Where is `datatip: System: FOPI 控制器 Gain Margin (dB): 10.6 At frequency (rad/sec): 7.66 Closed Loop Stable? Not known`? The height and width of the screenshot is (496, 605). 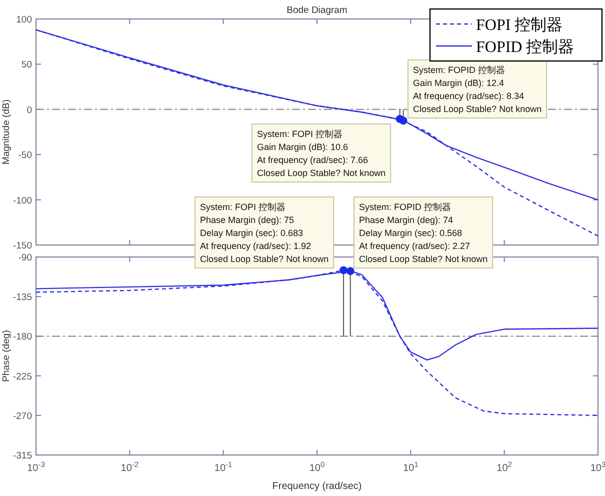
datatip: System: FOPI 控制器 Gain Margin (dB): 10.6 At frequency (rad/sec): 7.66 Closed Loop Stable? Not known is located at coordinates (322, 153).